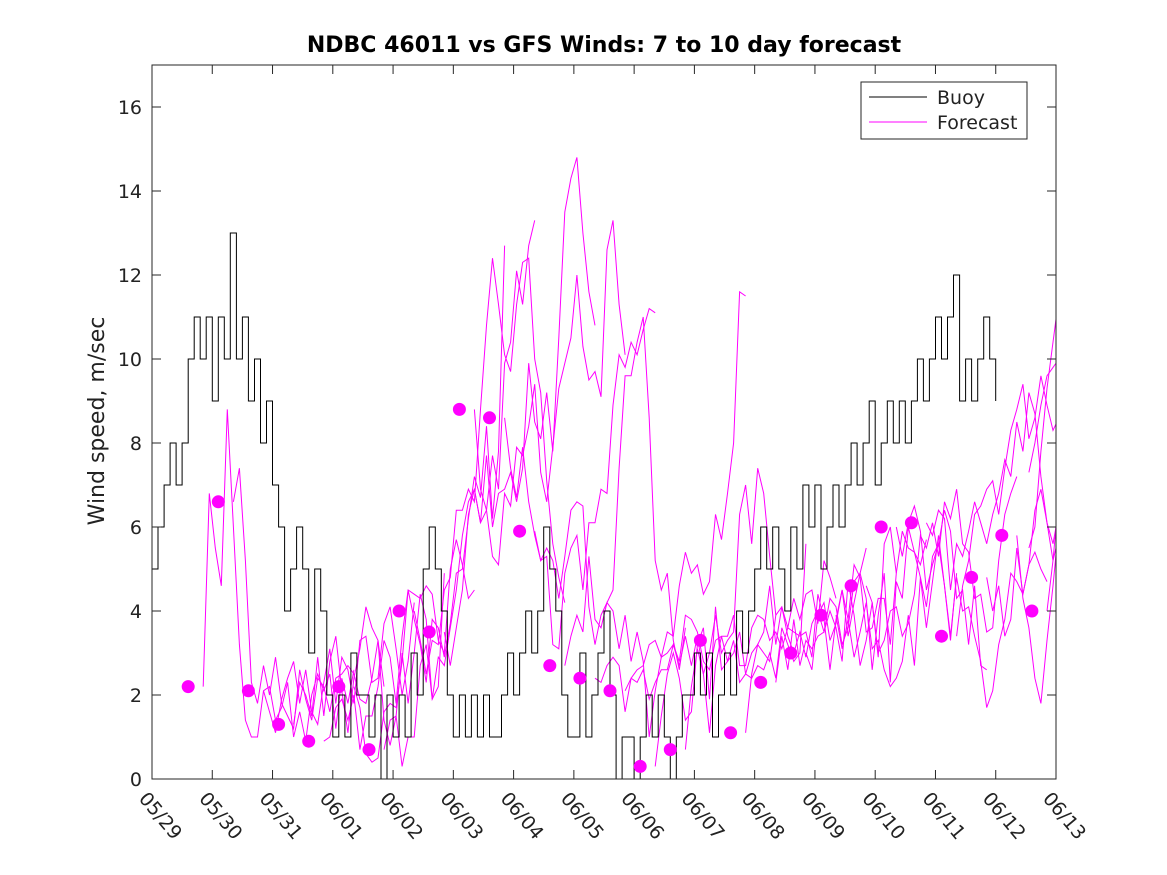 The height and width of the screenshot is (875, 1167). Describe the element at coordinates (130, 276) in the screenshot. I see `y-tick-label: 12` at that location.